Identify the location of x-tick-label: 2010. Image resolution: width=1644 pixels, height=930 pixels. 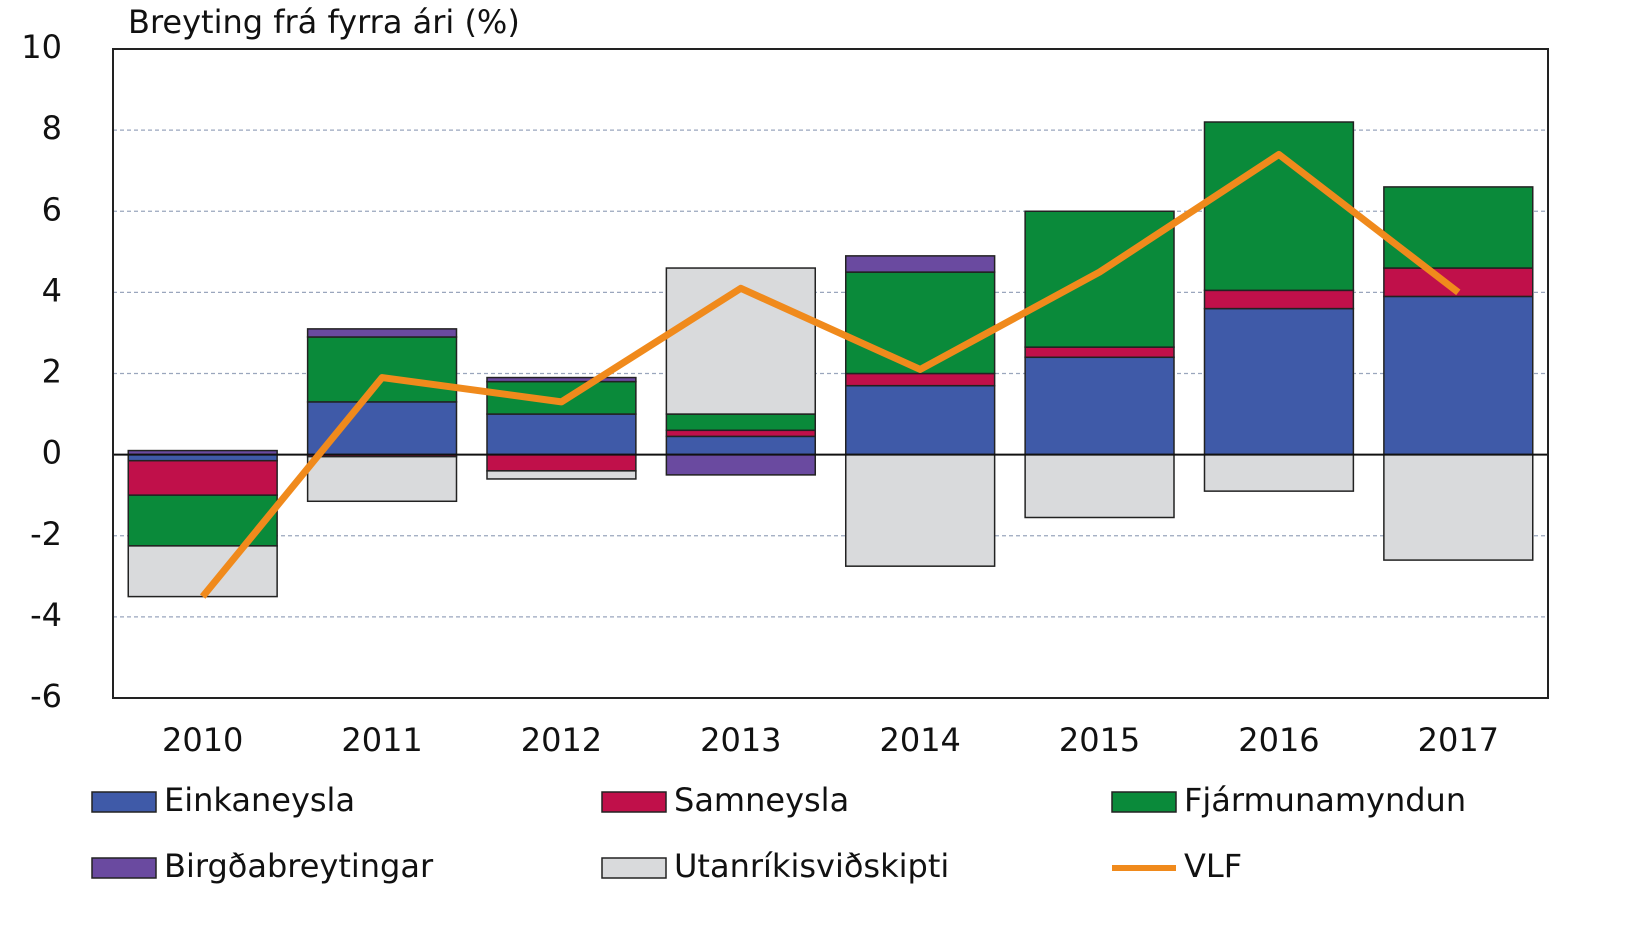
(202, 740).